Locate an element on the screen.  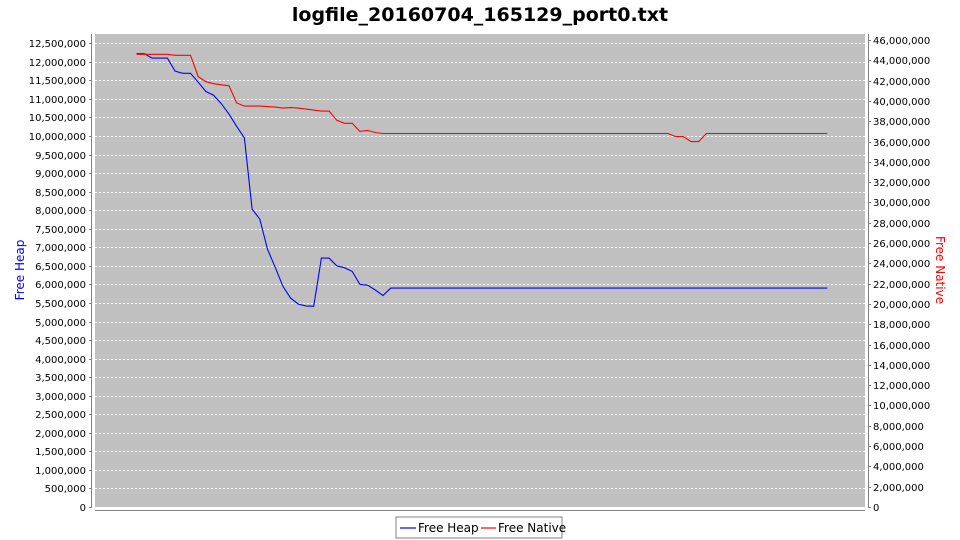
chart-title: logfile_20160704_165129_port0.txt is located at coordinates (480, 15).